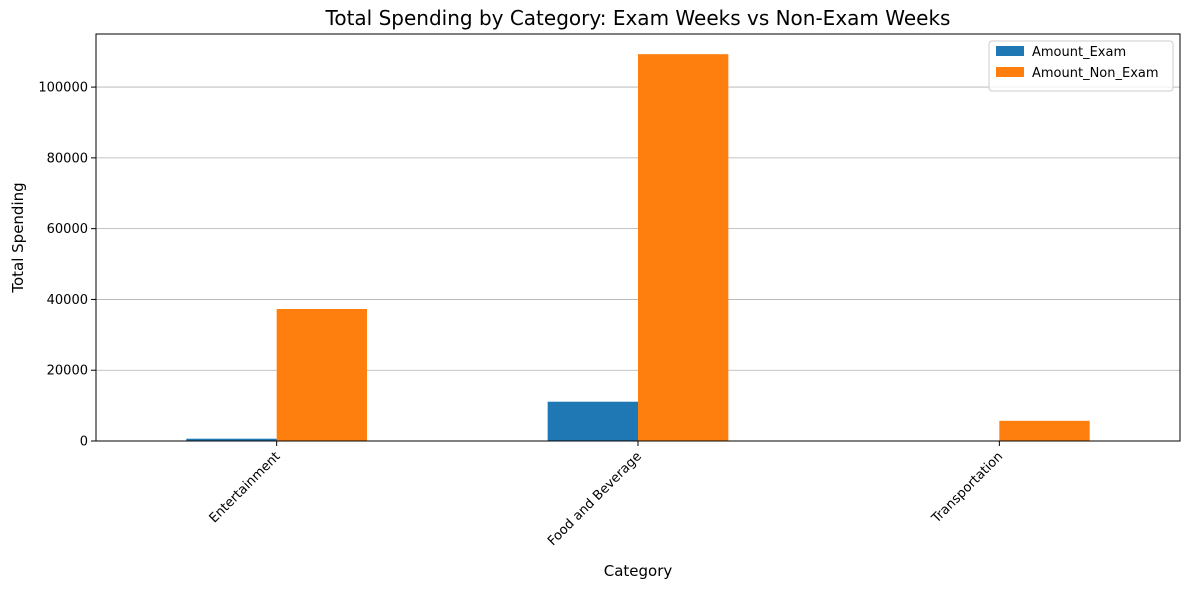  What do you see at coordinates (321, 374) in the screenshot?
I see `bar-amount-non-exam-entertainment` at bounding box center [321, 374].